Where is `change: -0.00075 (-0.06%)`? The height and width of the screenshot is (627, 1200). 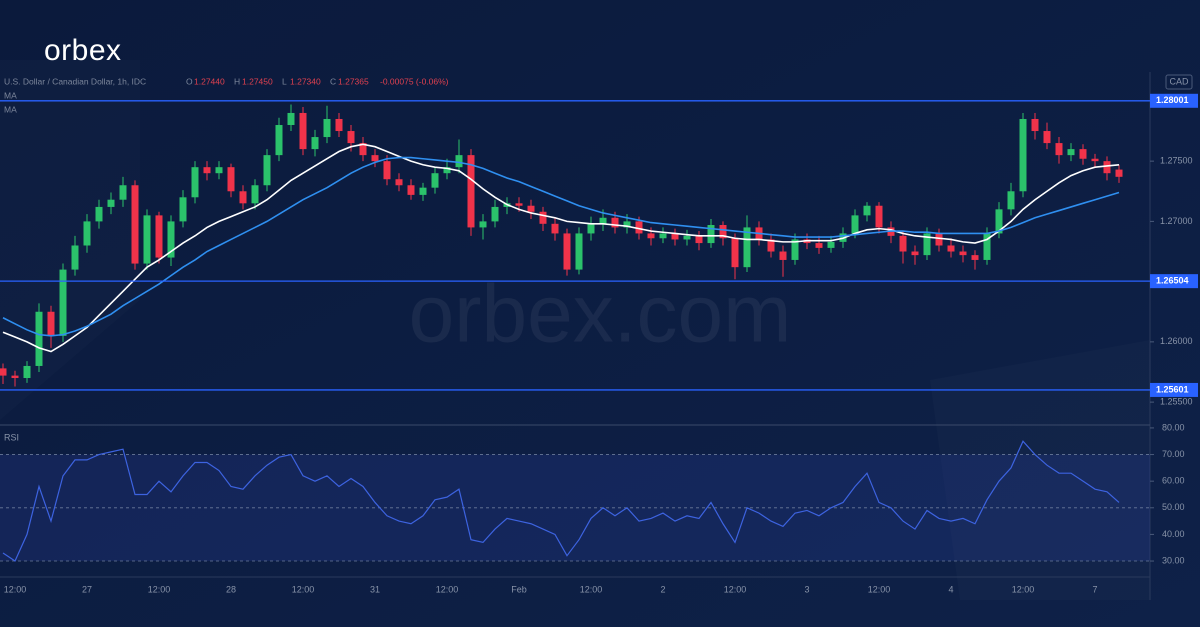
change: -0.00075 (-0.06%) is located at coordinates (414, 81).